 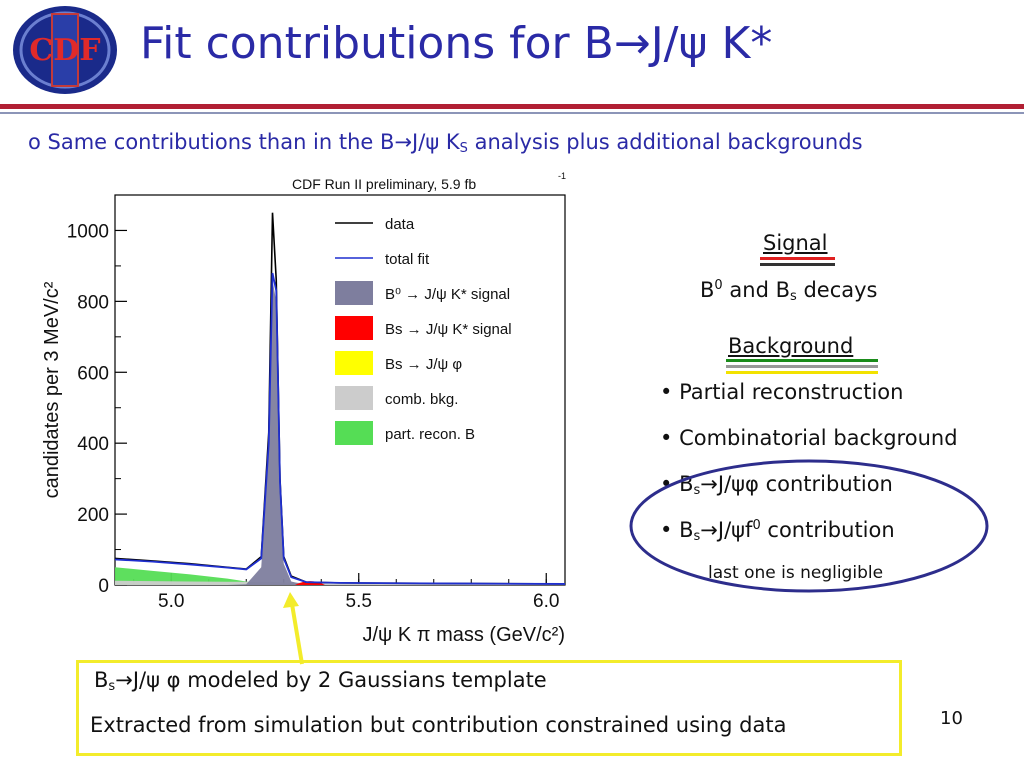 I want to click on bs-phi-sub: s, so click(x=697, y=490).